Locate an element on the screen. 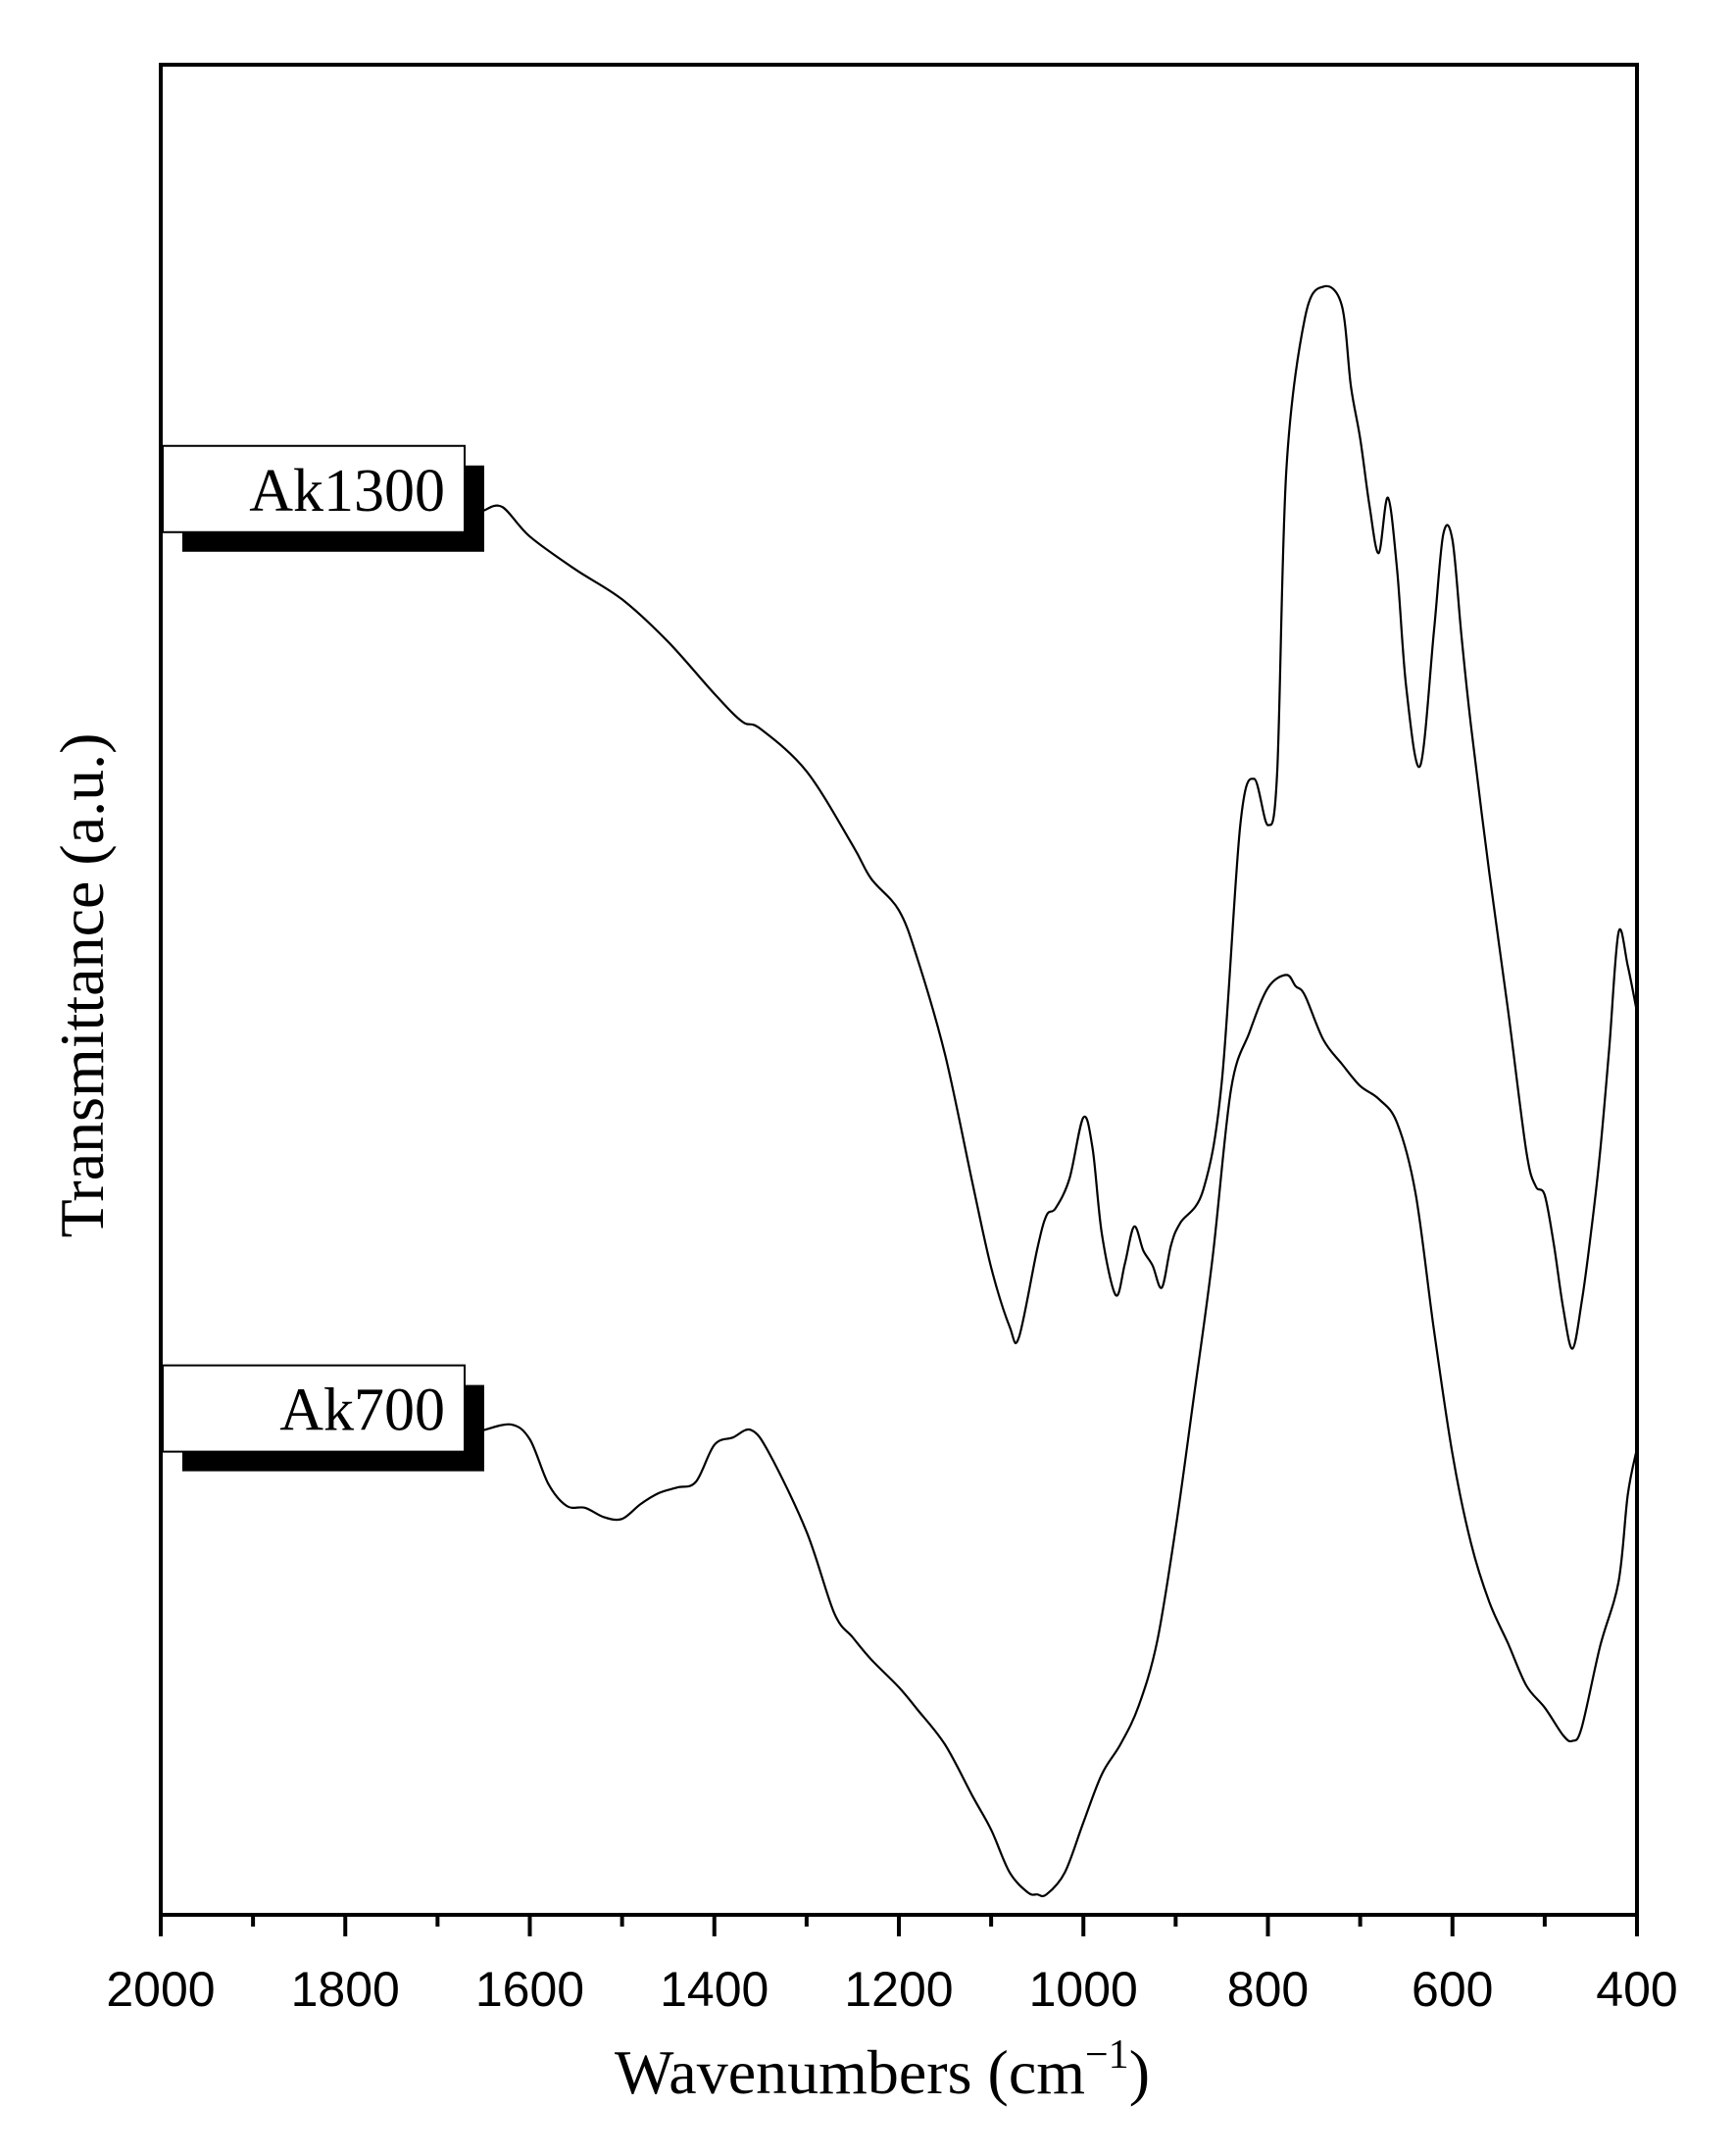  x-tick-label: 1000 is located at coordinates (1083, 1989).